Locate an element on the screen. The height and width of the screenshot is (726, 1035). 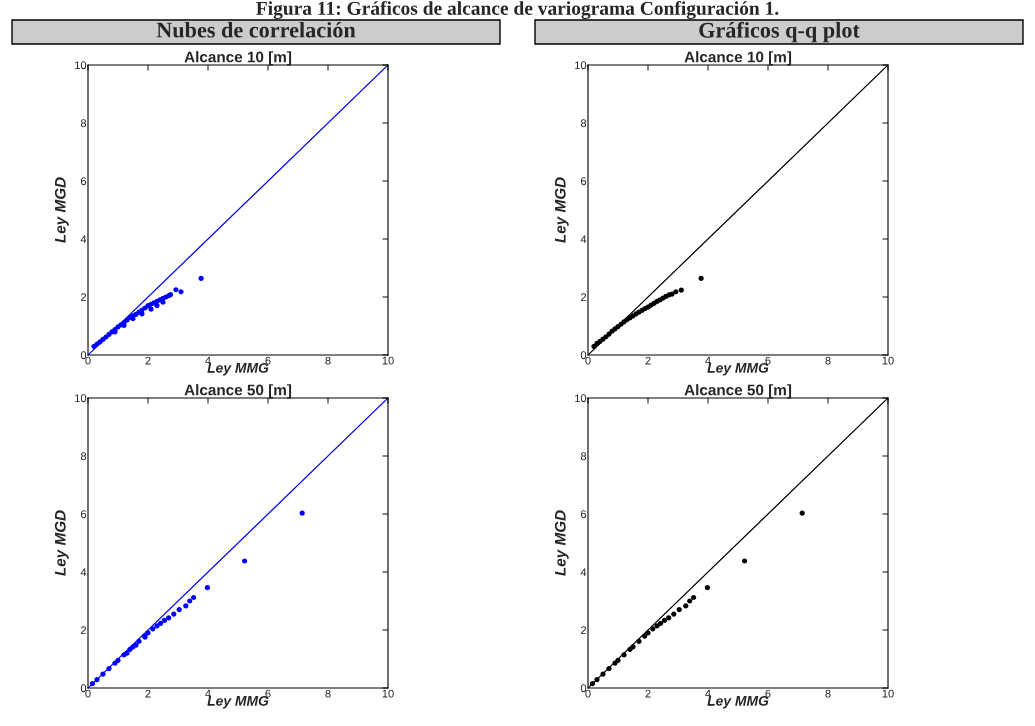
text: Nubes de correlación is located at coordinates (256, 29).